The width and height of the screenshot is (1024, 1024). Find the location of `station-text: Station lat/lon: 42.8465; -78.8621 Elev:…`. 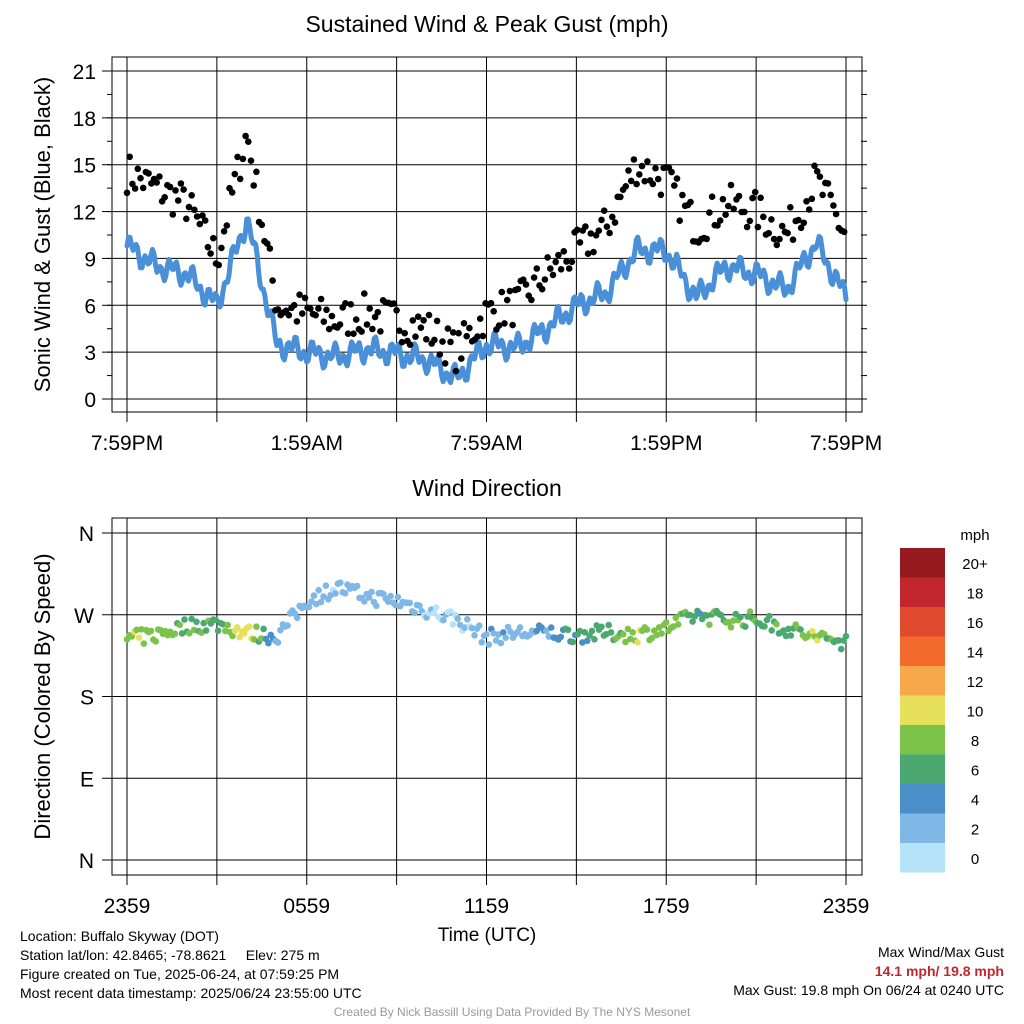

station-text: Station lat/lon: 42.8465; -78.8621 Elev:… is located at coordinates (170, 955).